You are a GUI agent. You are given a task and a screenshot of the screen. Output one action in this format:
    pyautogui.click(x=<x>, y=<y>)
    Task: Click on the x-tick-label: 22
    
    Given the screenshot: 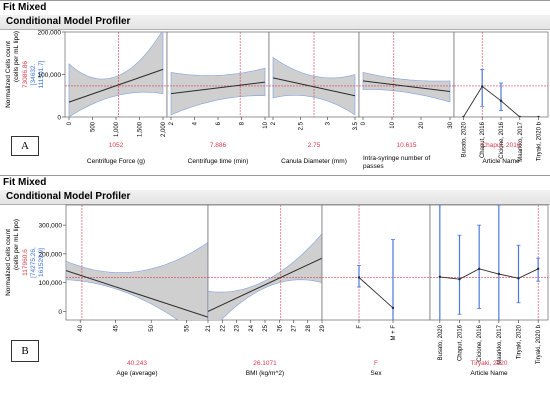 What is the action you would take?
    pyautogui.click(x=223, y=327)
    